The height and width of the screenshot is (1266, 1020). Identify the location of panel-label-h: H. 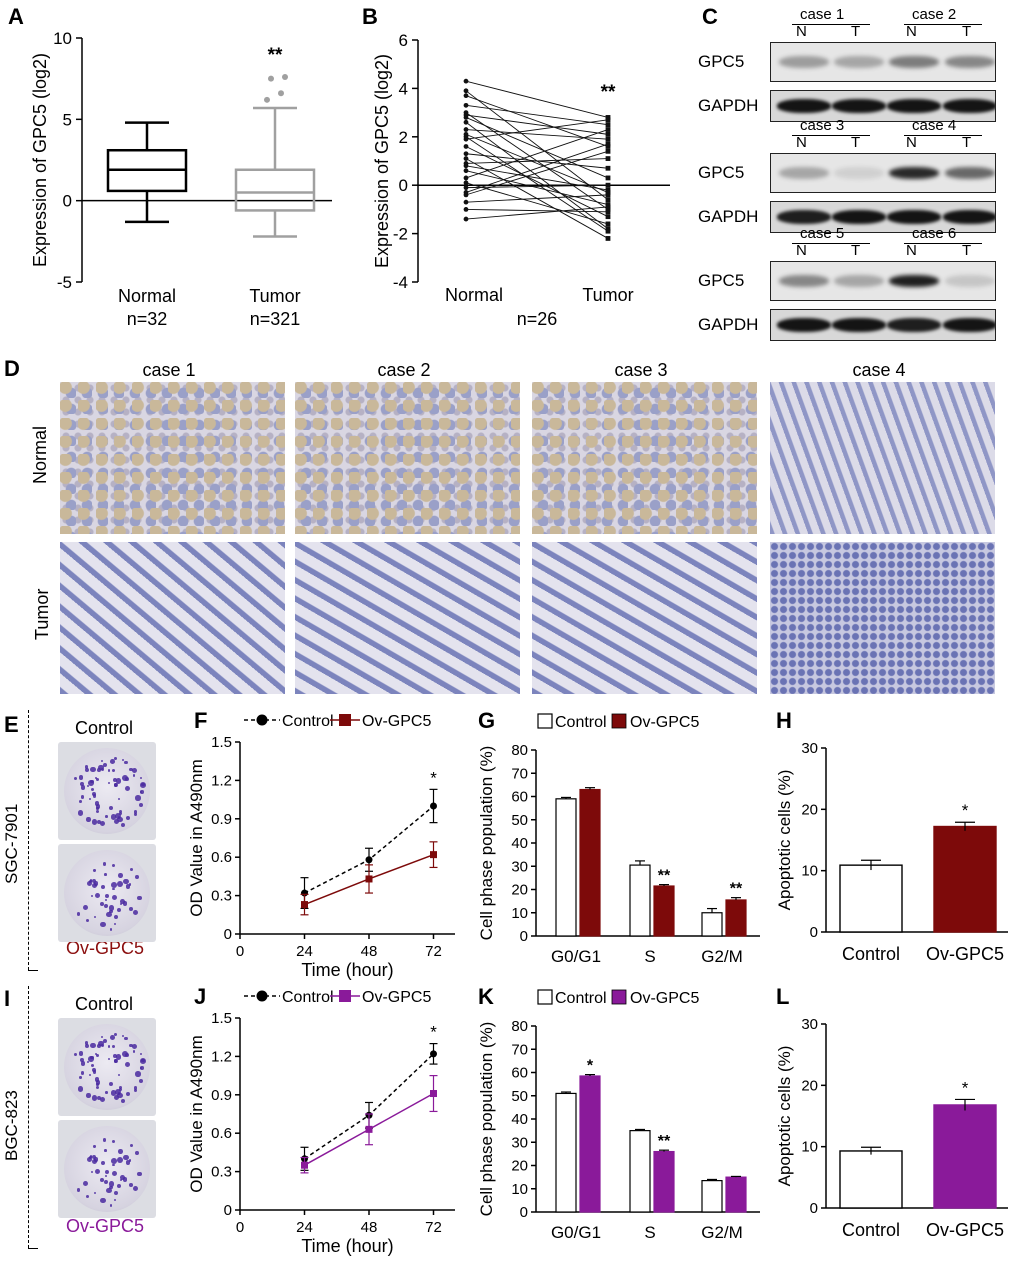
(784, 720).